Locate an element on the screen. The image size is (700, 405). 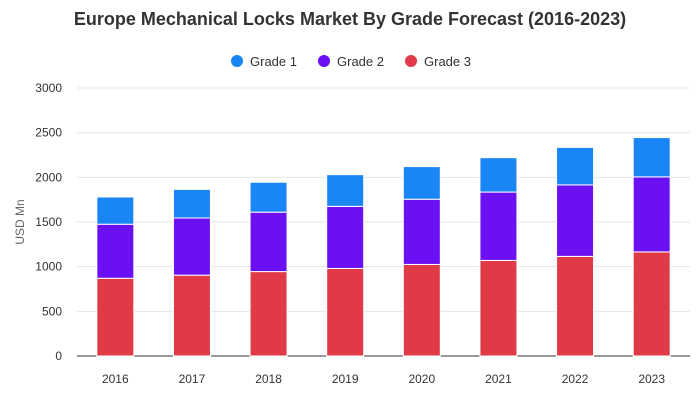
bar-stack-2021 is located at coordinates (498, 257).